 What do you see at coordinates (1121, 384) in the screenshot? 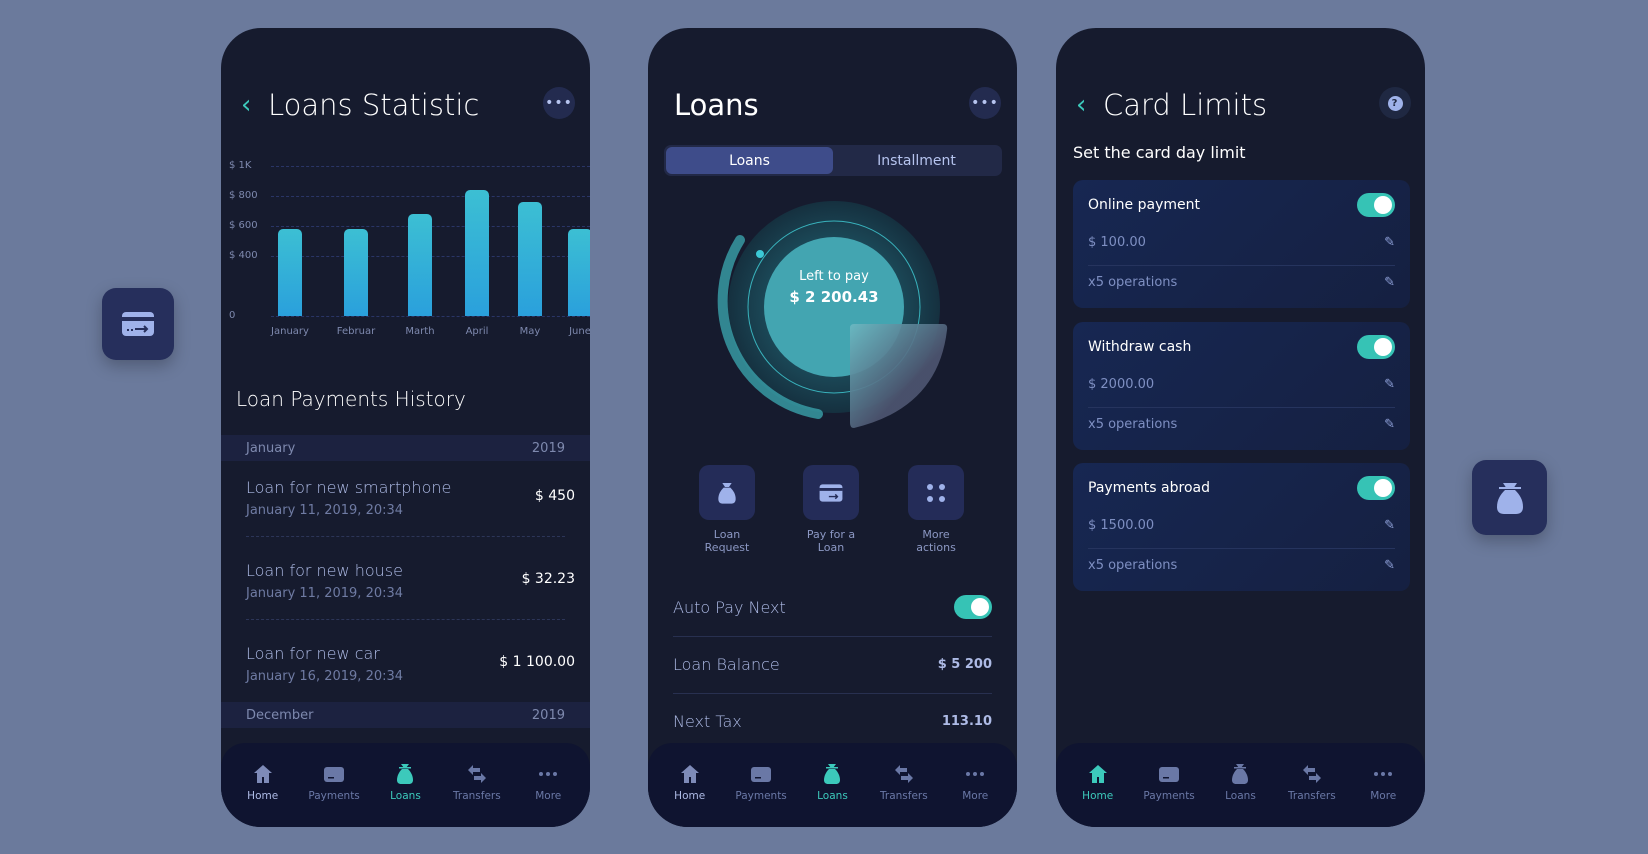
I see `limit-amount: $ 2000.00` at bounding box center [1121, 384].